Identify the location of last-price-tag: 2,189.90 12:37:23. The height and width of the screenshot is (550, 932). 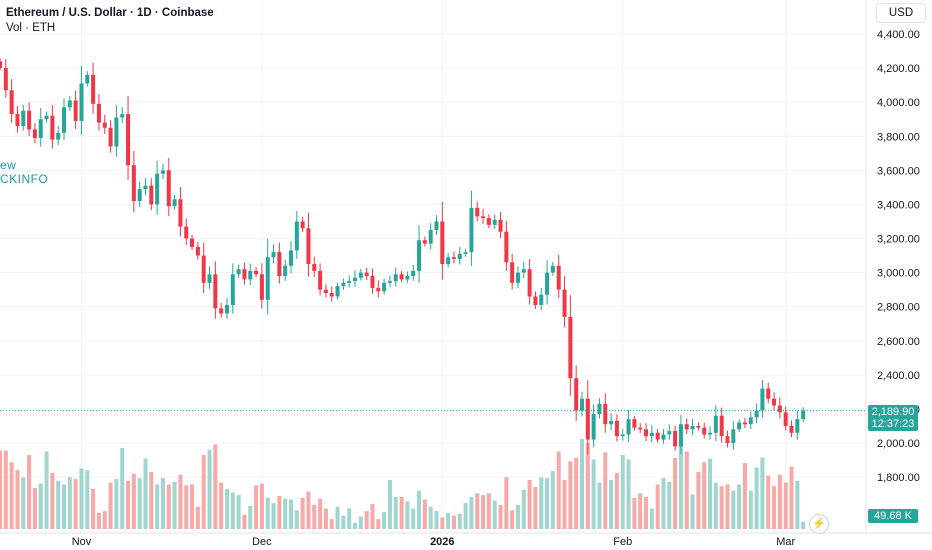
(893, 418).